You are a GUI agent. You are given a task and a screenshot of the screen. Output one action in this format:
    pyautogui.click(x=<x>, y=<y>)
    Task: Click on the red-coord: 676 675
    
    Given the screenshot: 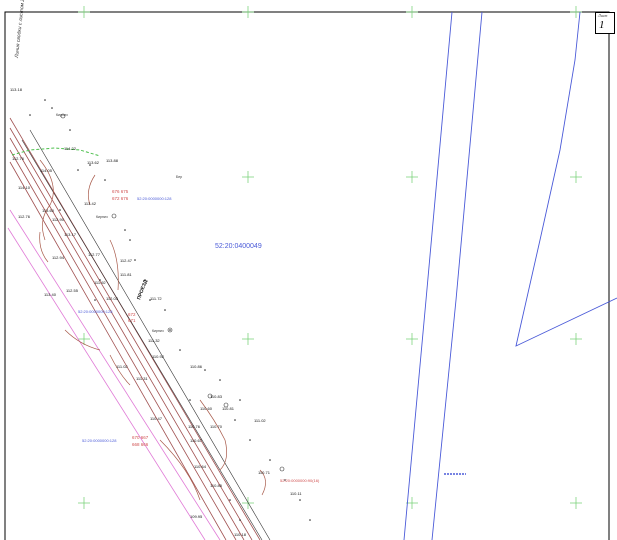 What is the action you would take?
    pyautogui.click(x=120, y=191)
    